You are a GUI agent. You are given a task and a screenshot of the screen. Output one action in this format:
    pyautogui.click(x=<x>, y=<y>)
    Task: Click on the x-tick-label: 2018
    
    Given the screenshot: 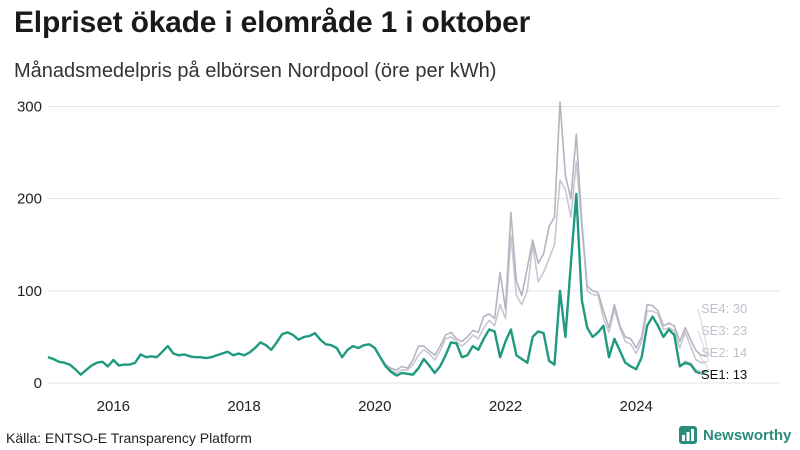 What is the action you would take?
    pyautogui.click(x=243, y=406)
    